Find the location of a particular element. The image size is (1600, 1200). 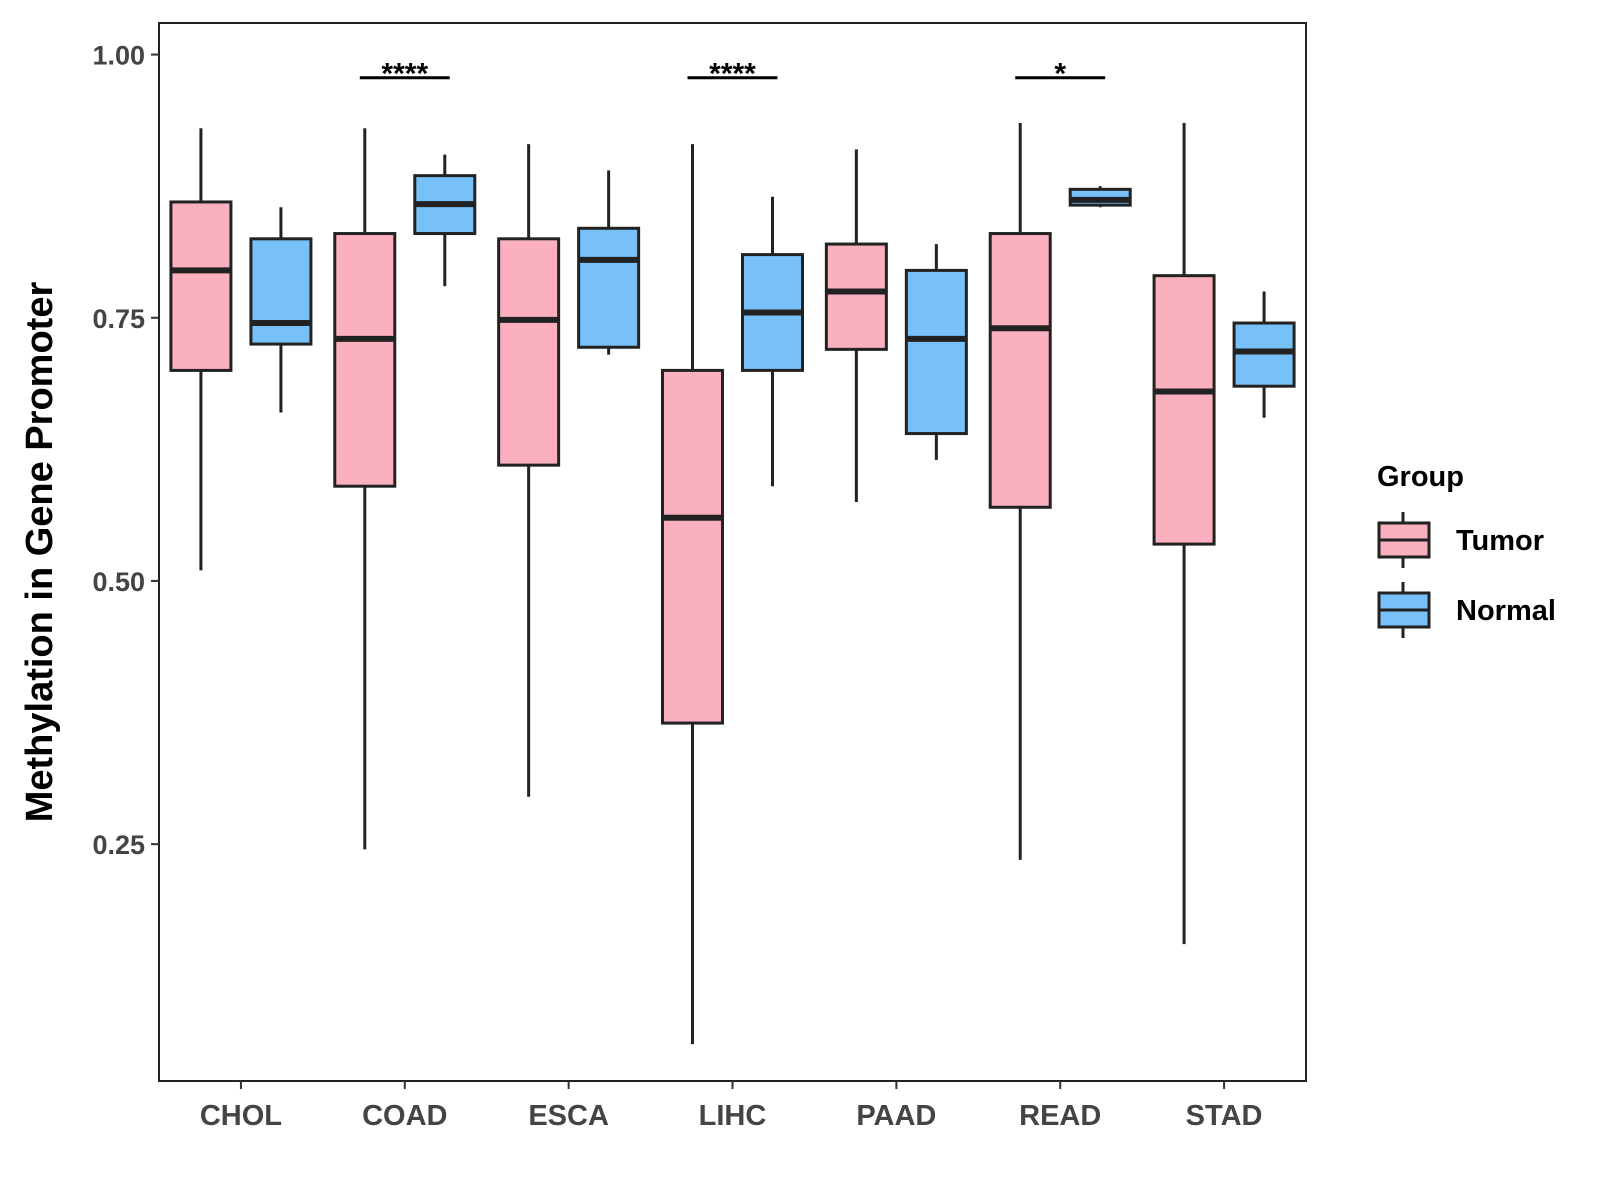

box-normal-chol is located at coordinates (281, 310).